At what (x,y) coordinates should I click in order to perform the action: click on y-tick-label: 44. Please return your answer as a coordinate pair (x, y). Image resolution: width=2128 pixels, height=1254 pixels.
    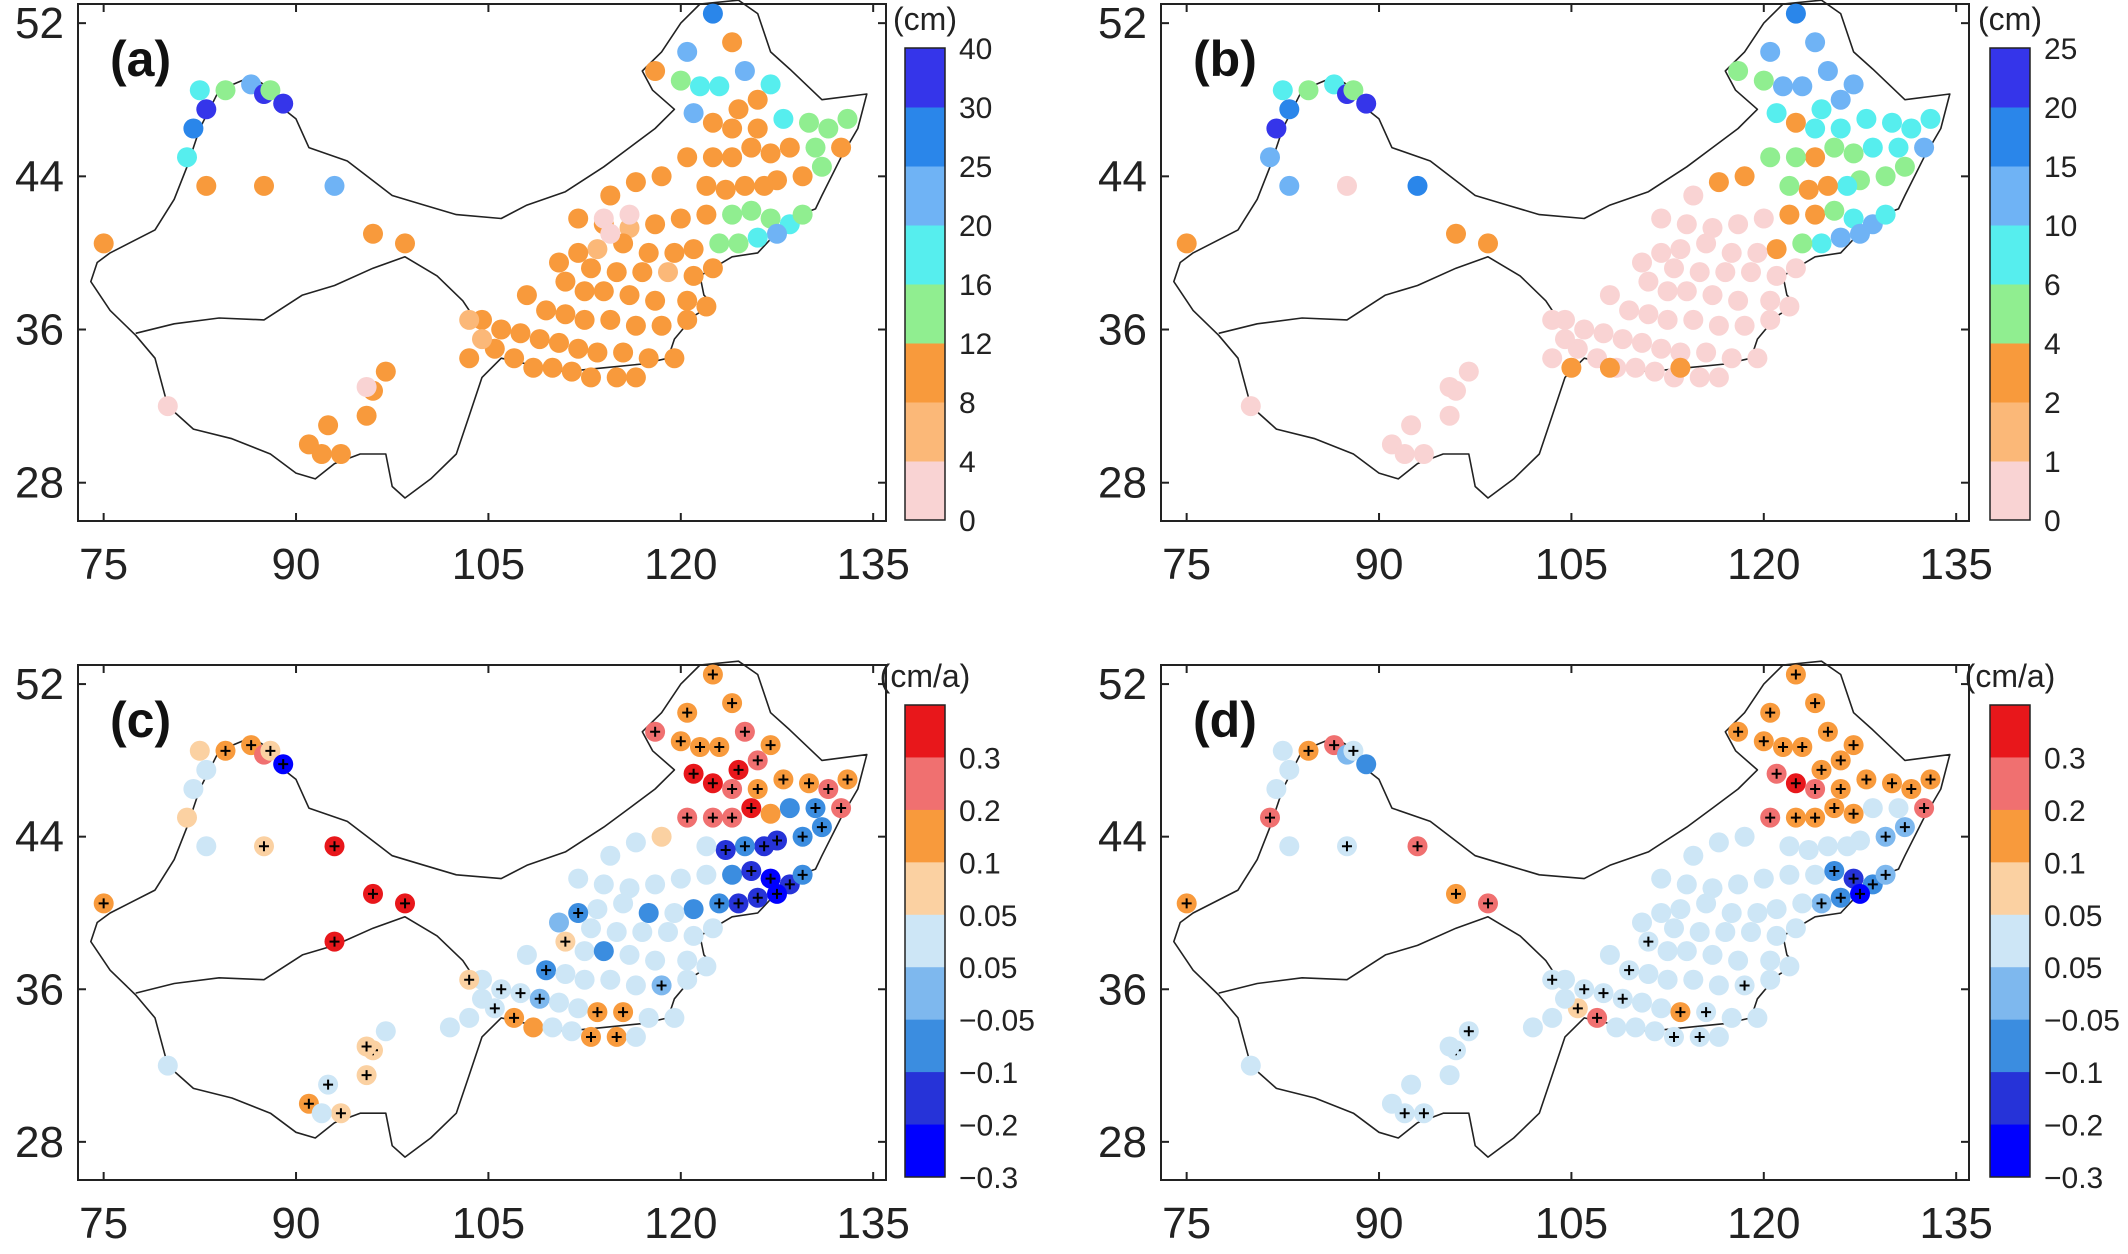
    Looking at the image, I should click on (1122, 176).